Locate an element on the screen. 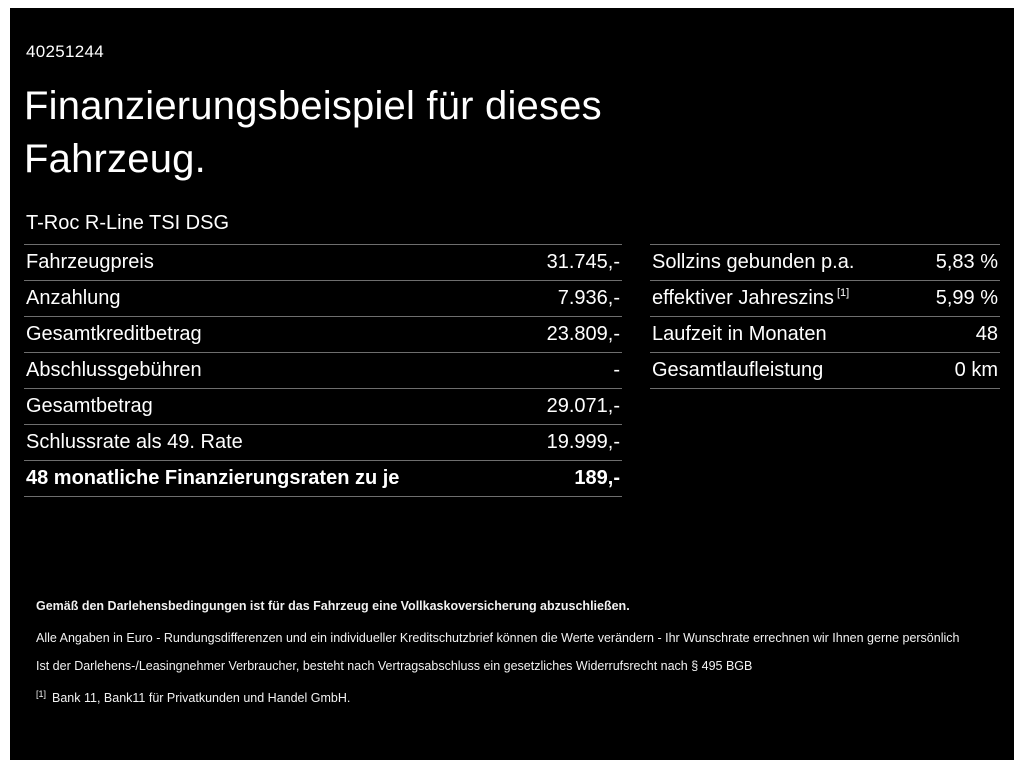  footnote-marker: [1] is located at coordinates (41, 694).